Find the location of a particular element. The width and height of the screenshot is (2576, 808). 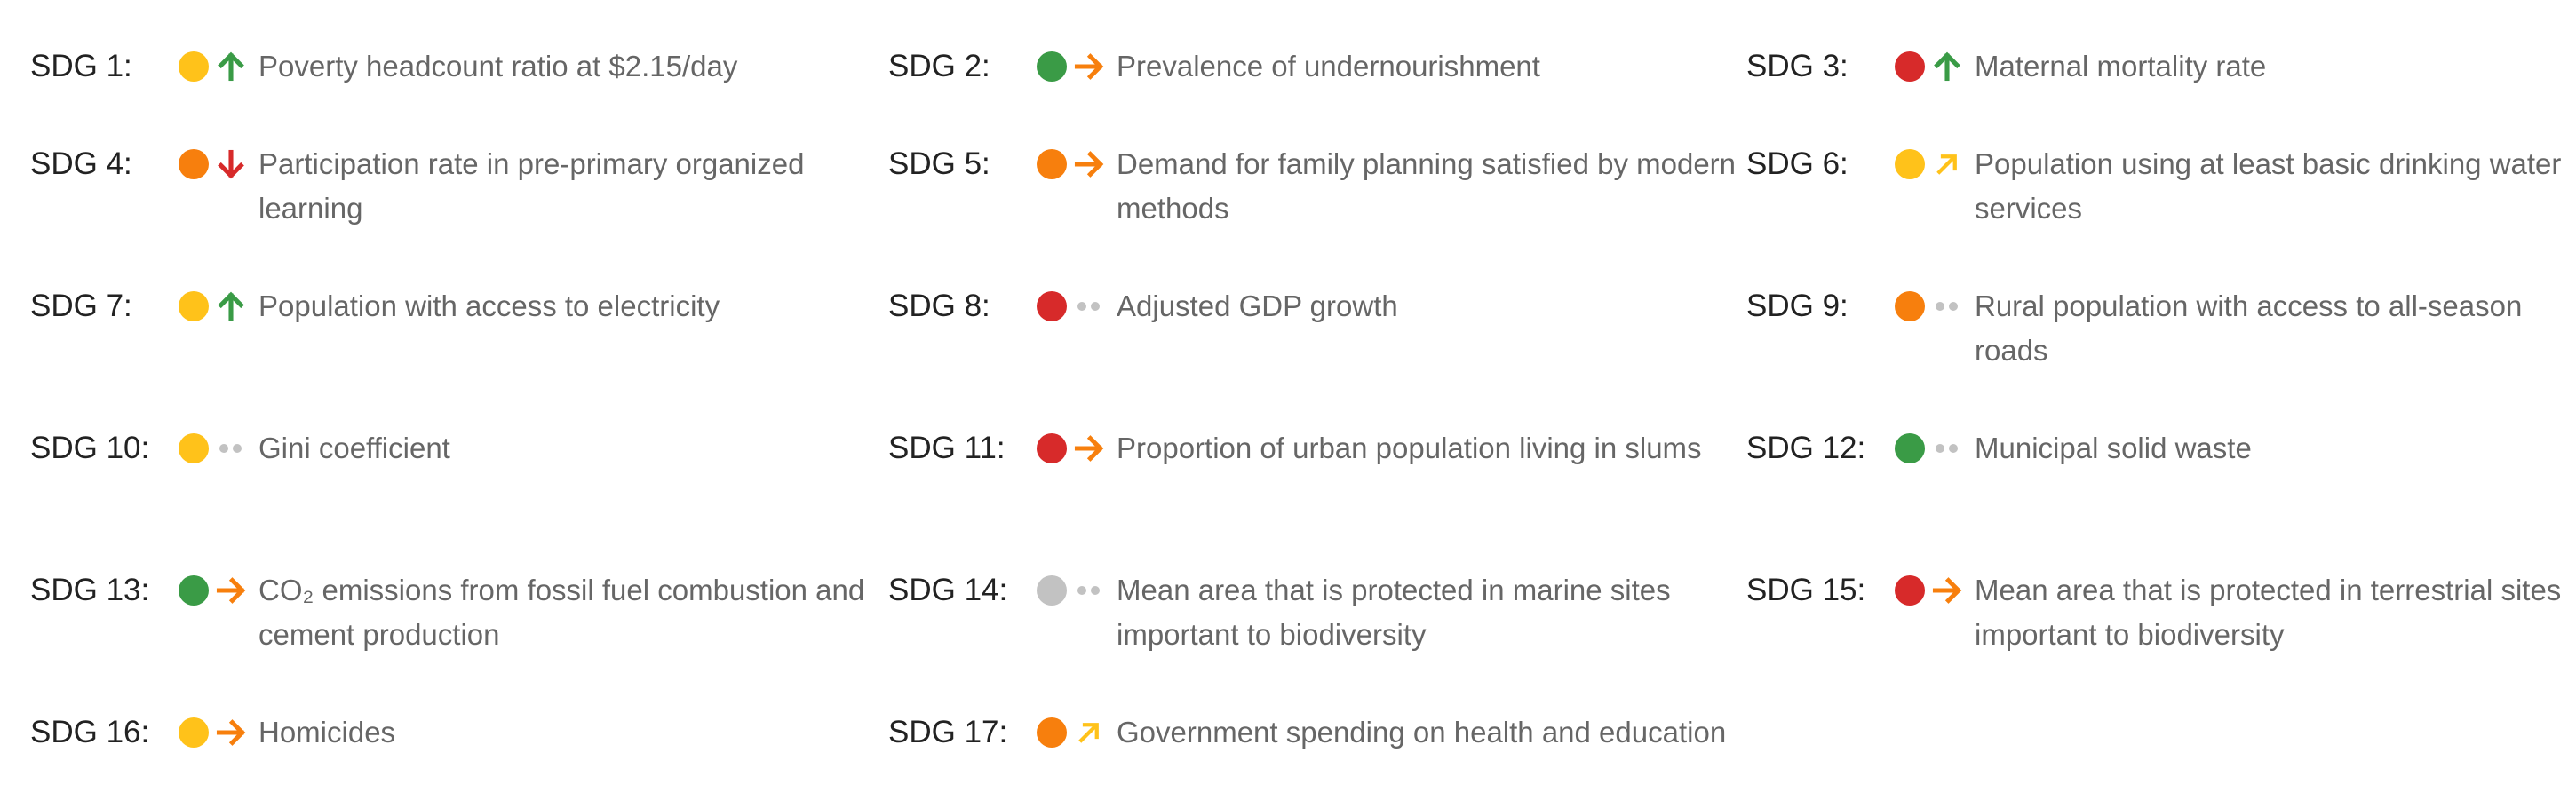

sdg-label: SDG 6: is located at coordinates (1797, 164).